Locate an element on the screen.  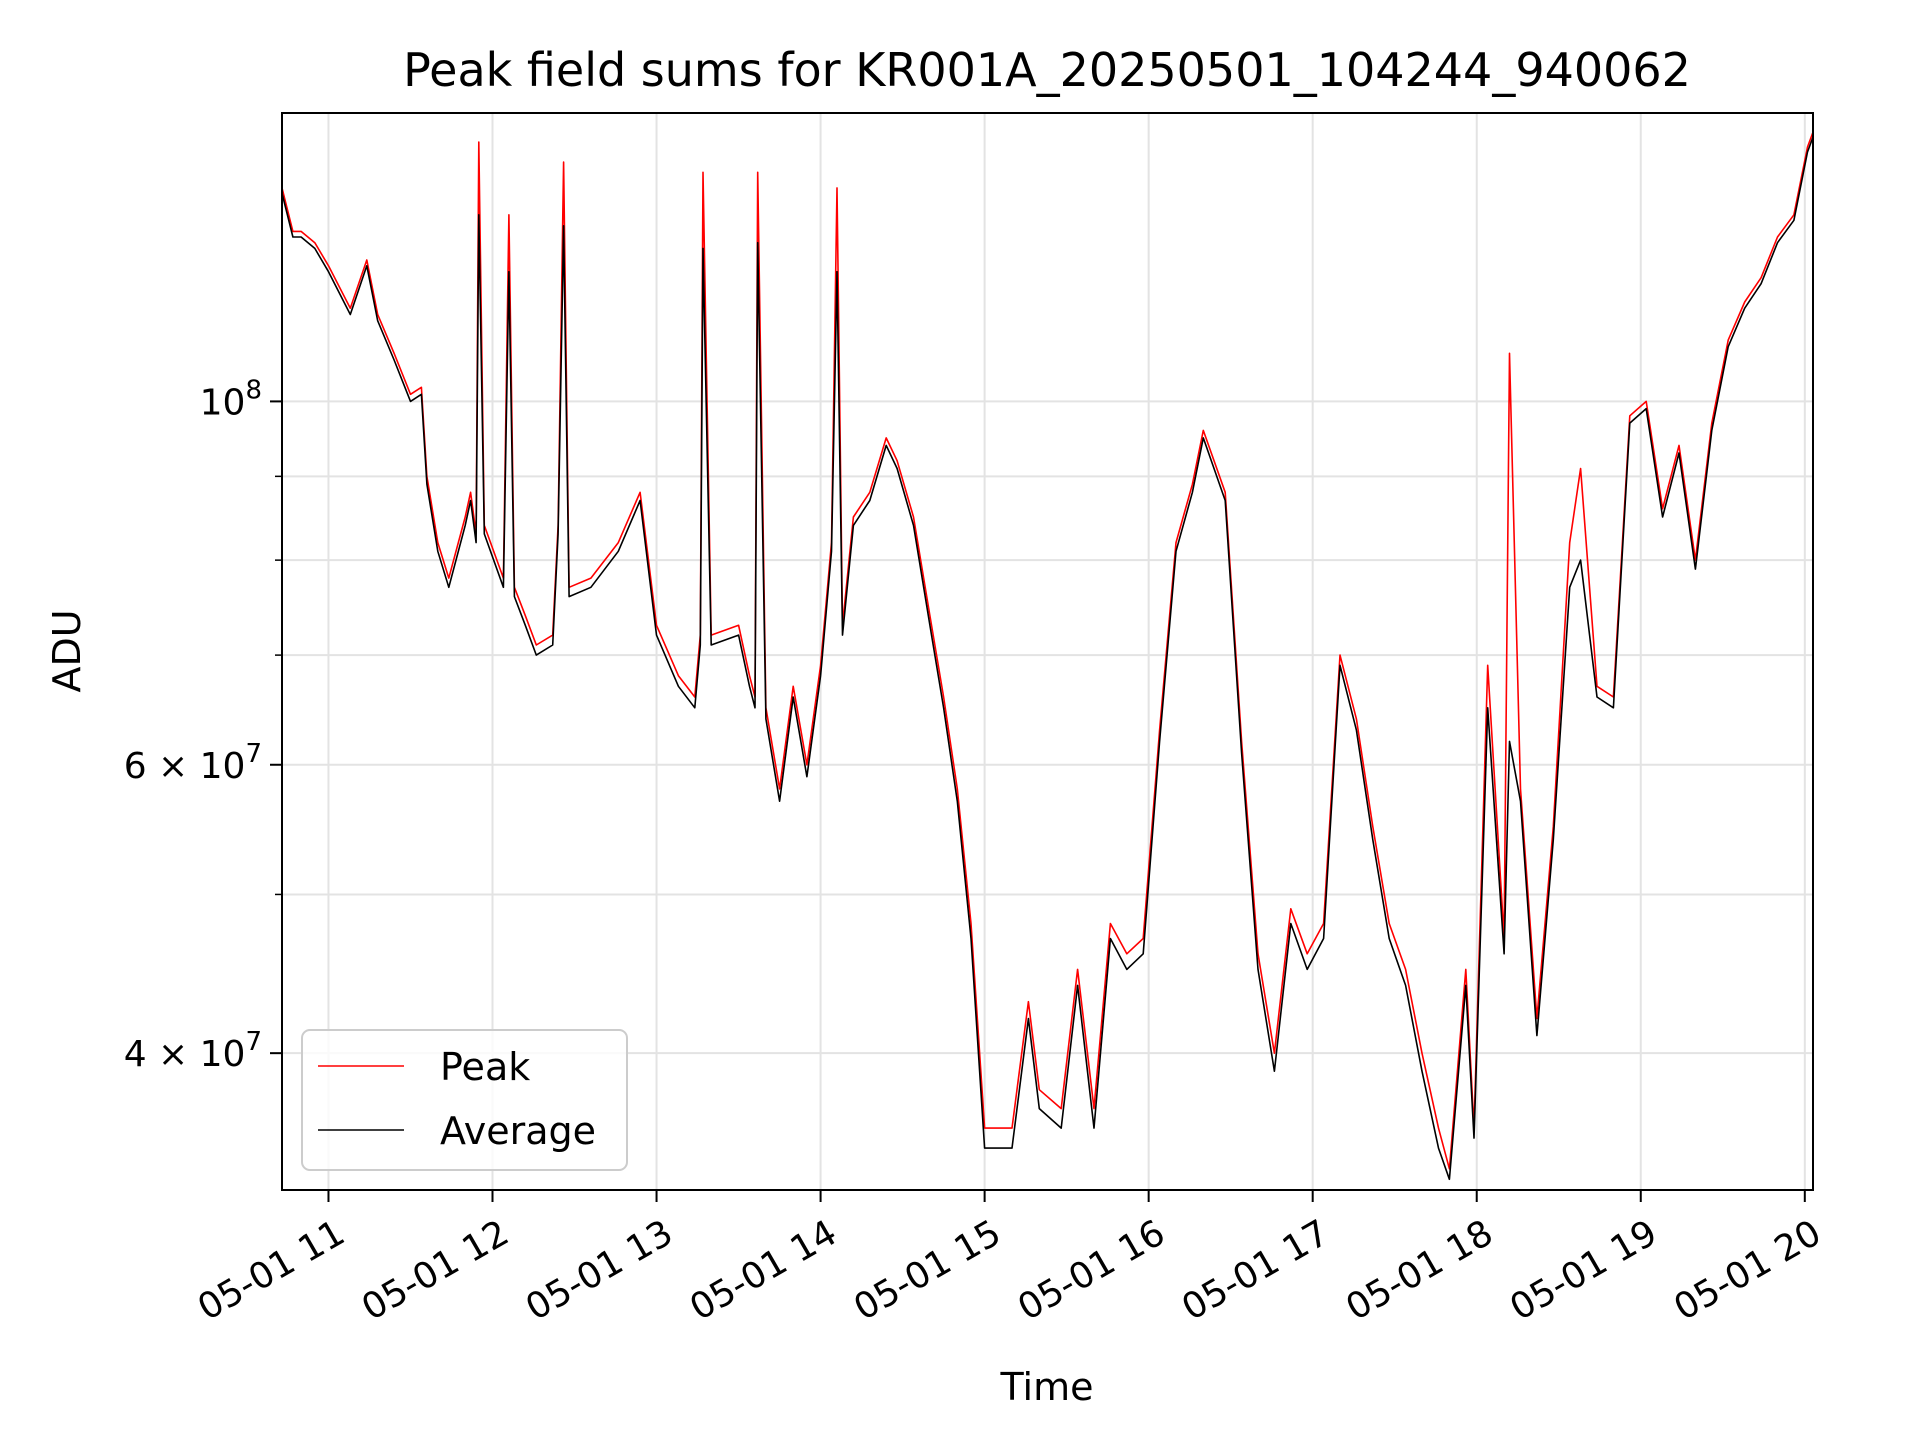
legend-box is located at coordinates (464, 1100).